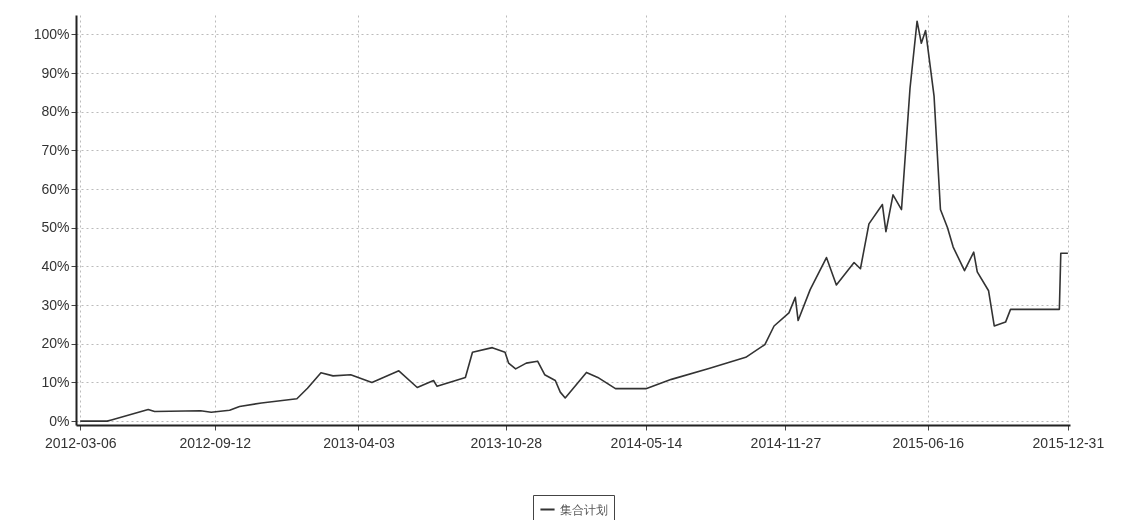  What do you see at coordinates (215, 442) in the screenshot?
I see `x-tick-label: 2012-09-12` at bounding box center [215, 442].